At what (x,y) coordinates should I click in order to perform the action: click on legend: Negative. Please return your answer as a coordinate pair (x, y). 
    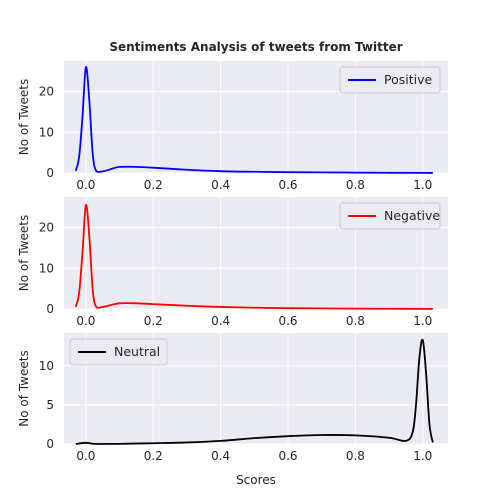
    Looking at the image, I should click on (390, 216).